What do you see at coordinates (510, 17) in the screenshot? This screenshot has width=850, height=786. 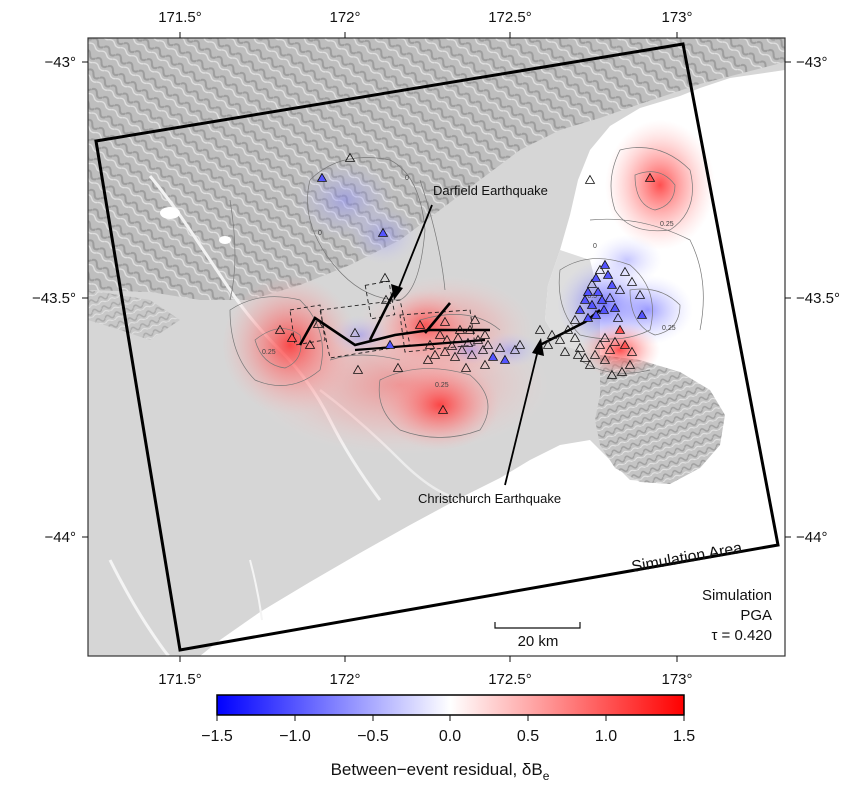 I see `lon-tick-label-top: 172.5°` at bounding box center [510, 17].